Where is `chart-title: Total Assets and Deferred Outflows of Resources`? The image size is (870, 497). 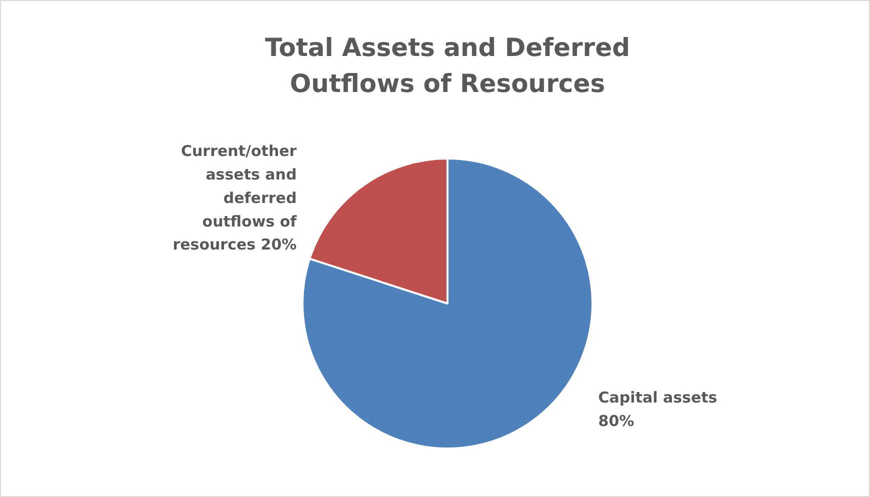 chart-title: Total Assets and Deferred Outflows of Resources is located at coordinates (447, 65).